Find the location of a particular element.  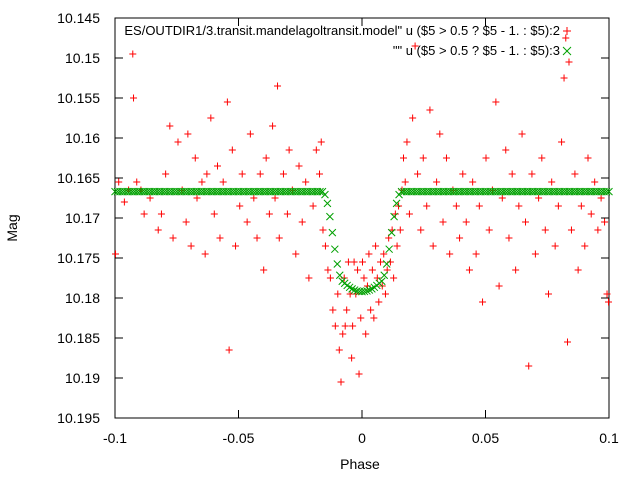

y-tick-label: 10.145 is located at coordinates (78, 18).